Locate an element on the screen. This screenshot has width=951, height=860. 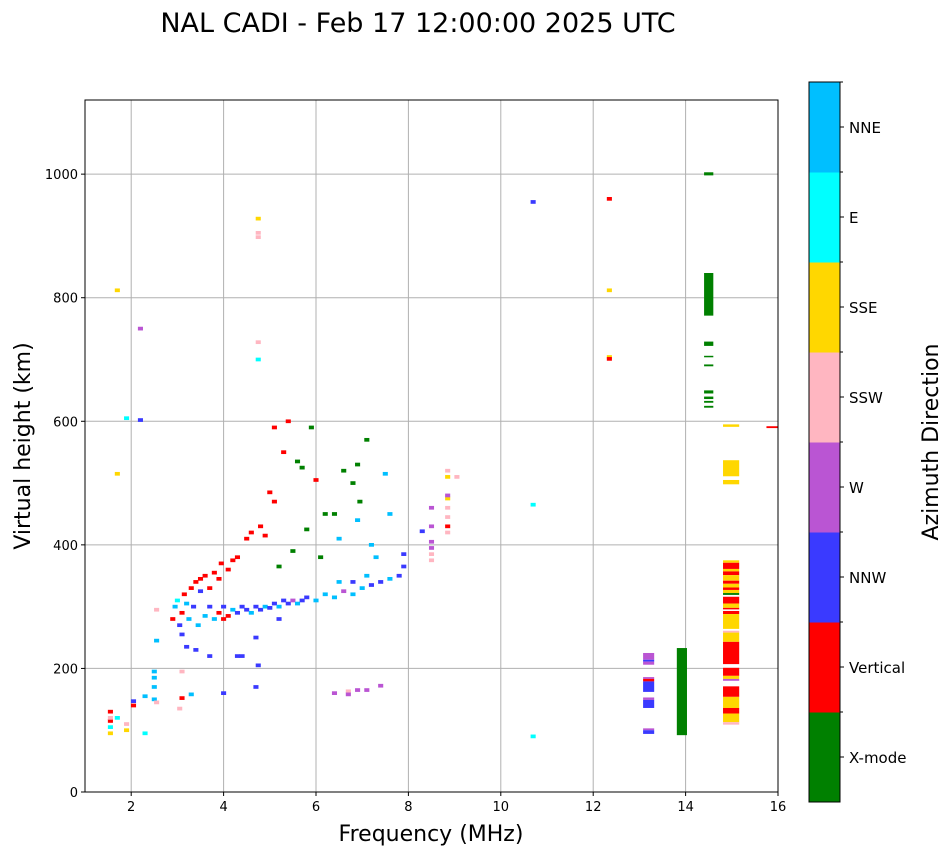
colorbar-tick-label: Vertical is located at coordinates (877, 668).